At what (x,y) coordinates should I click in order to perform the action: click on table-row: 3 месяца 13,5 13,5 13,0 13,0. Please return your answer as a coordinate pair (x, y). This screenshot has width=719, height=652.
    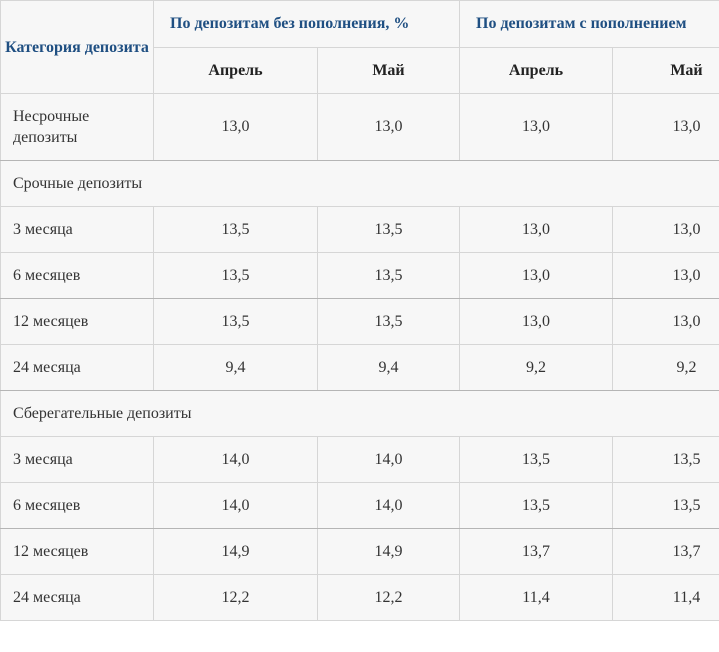
    Looking at the image, I should click on (359, 229).